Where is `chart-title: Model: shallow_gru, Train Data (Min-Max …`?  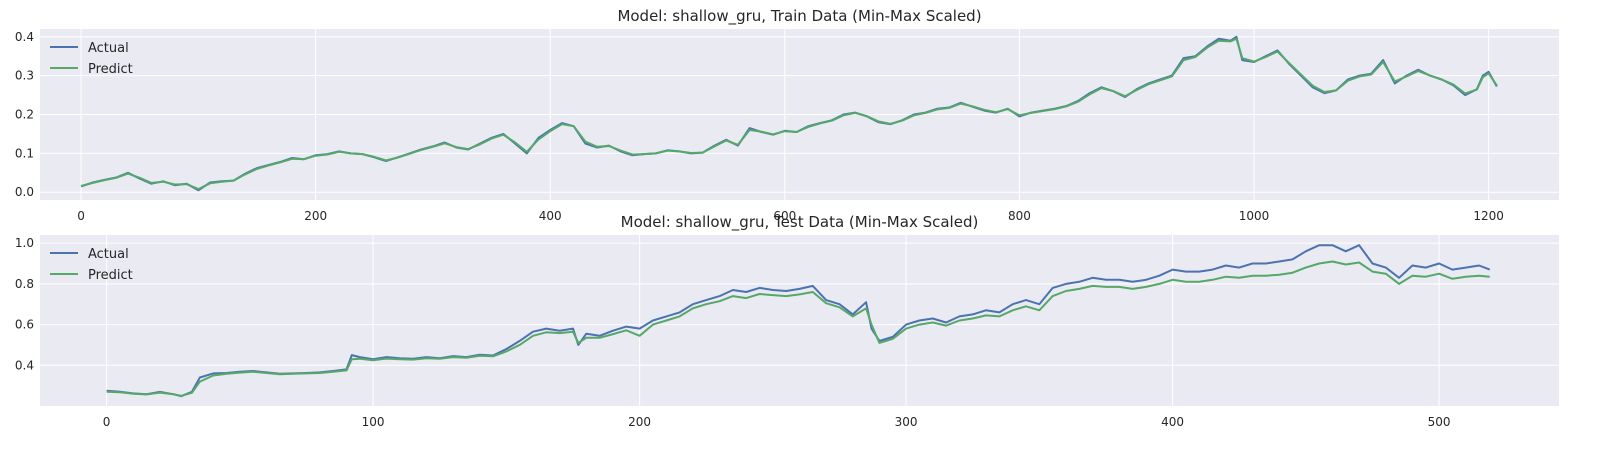 chart-title: Model: shallow_gru, Train Data (Min-Max … is located at coordinates (799, 16).